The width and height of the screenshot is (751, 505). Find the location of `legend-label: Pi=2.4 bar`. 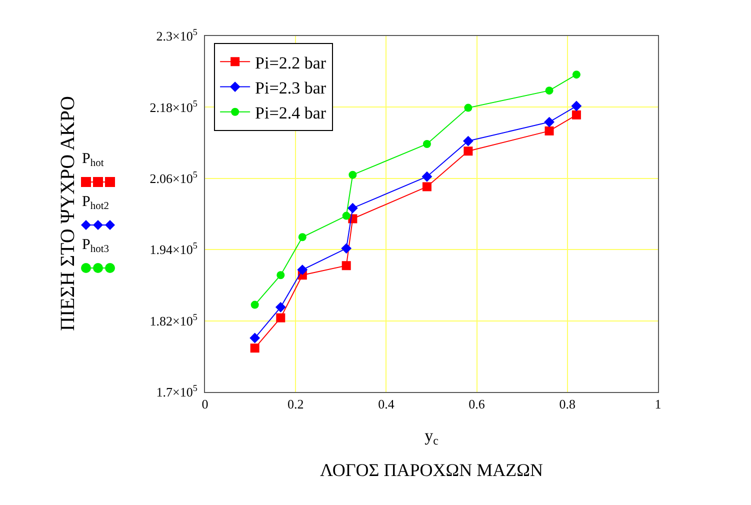

legend-label: Pi=2.4 bar is located at coordinates (290, 113).